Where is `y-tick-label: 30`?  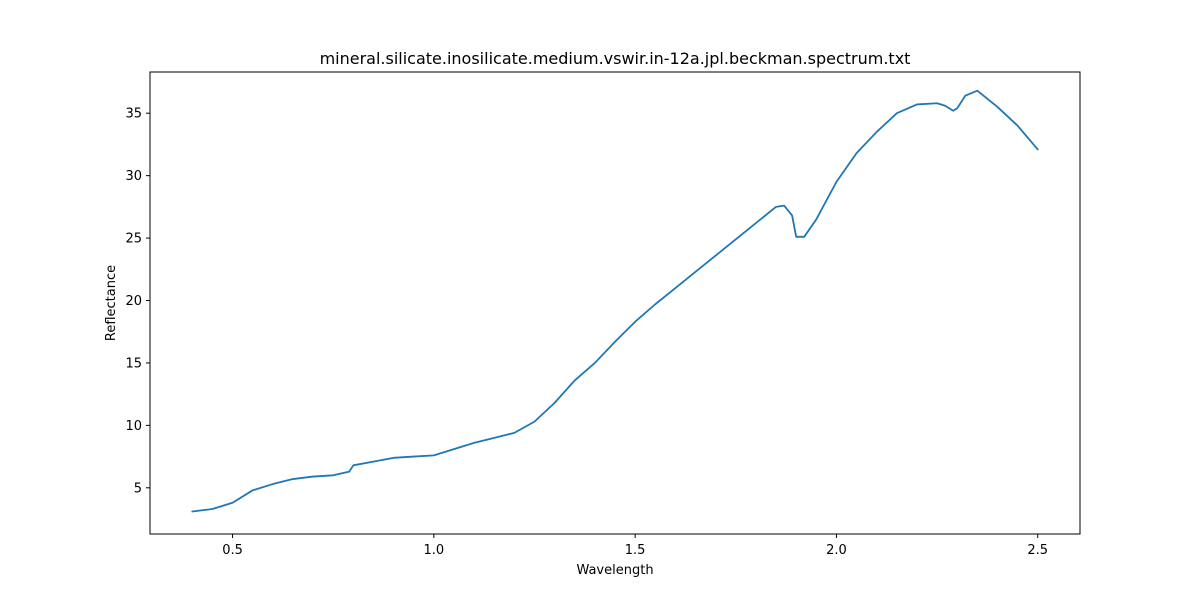 y-tick-label: 30 is located at coordinates (133, 176).